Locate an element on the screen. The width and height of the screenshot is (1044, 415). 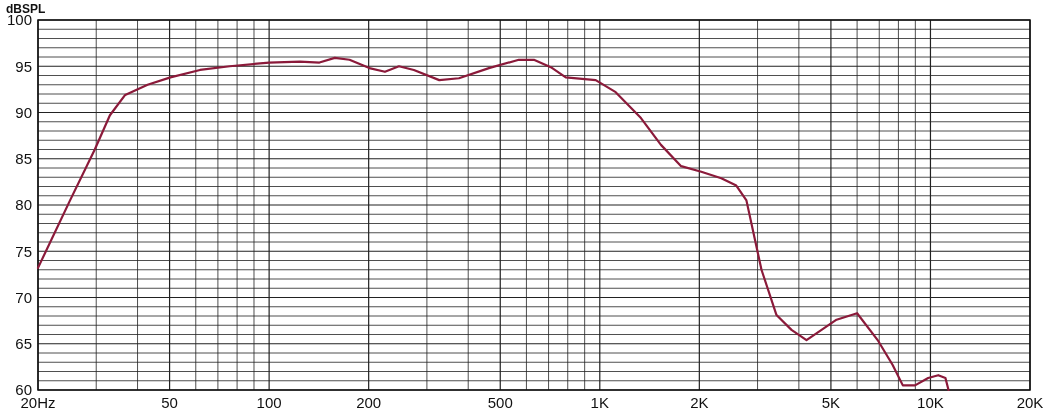
y-tick-label: 85 is located at coordinates (23, 158).